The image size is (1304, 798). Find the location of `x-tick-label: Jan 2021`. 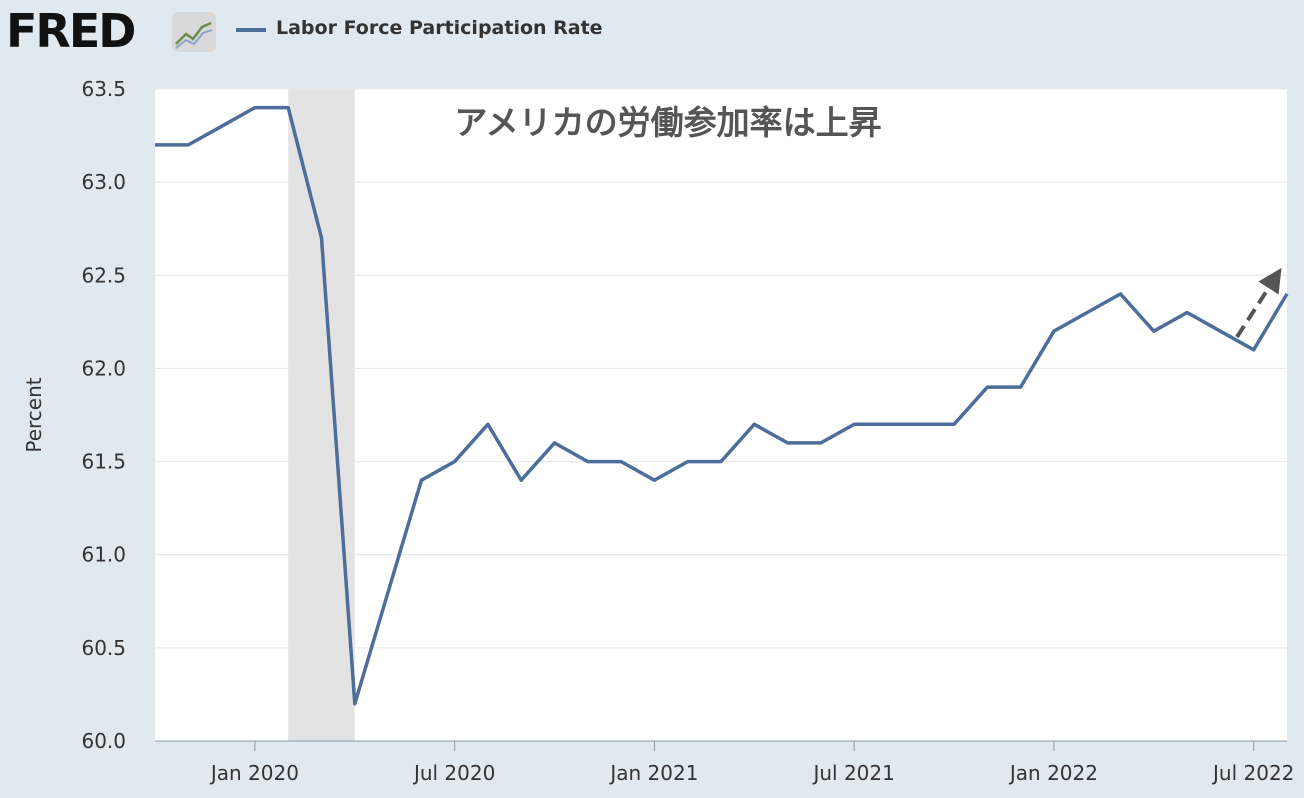

x-tick-label: Jan 2021 is located at coordinates (653, 773).